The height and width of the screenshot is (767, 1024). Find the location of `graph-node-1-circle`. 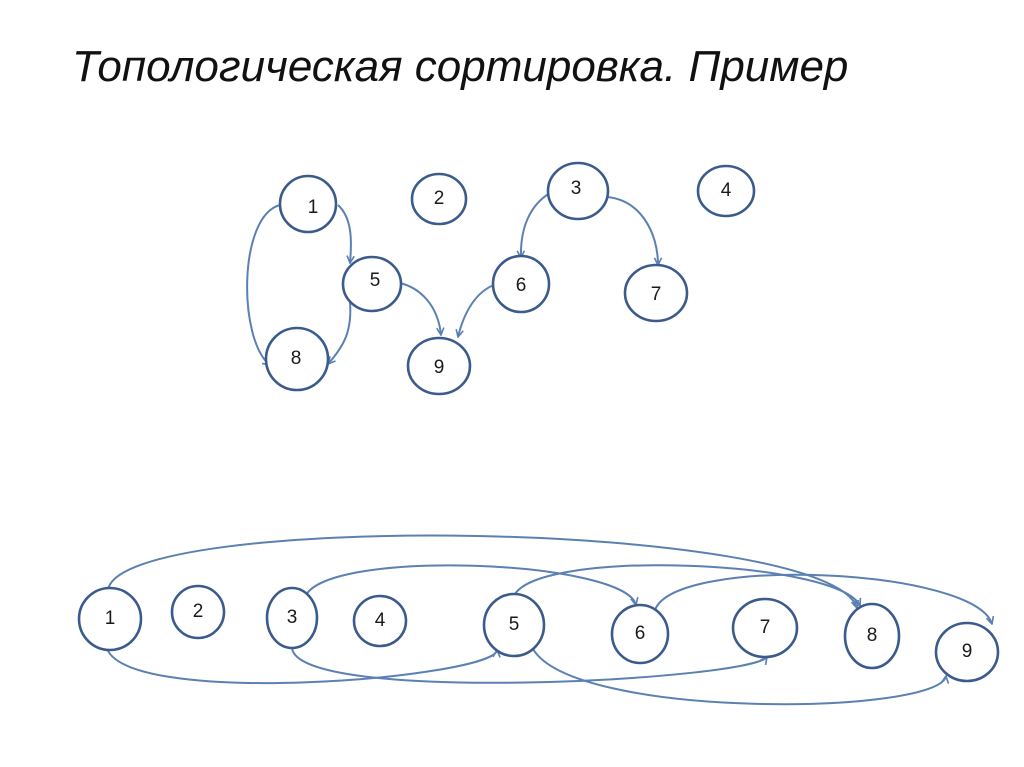

graph-node-1-circle is located at coordinates (308, 204).